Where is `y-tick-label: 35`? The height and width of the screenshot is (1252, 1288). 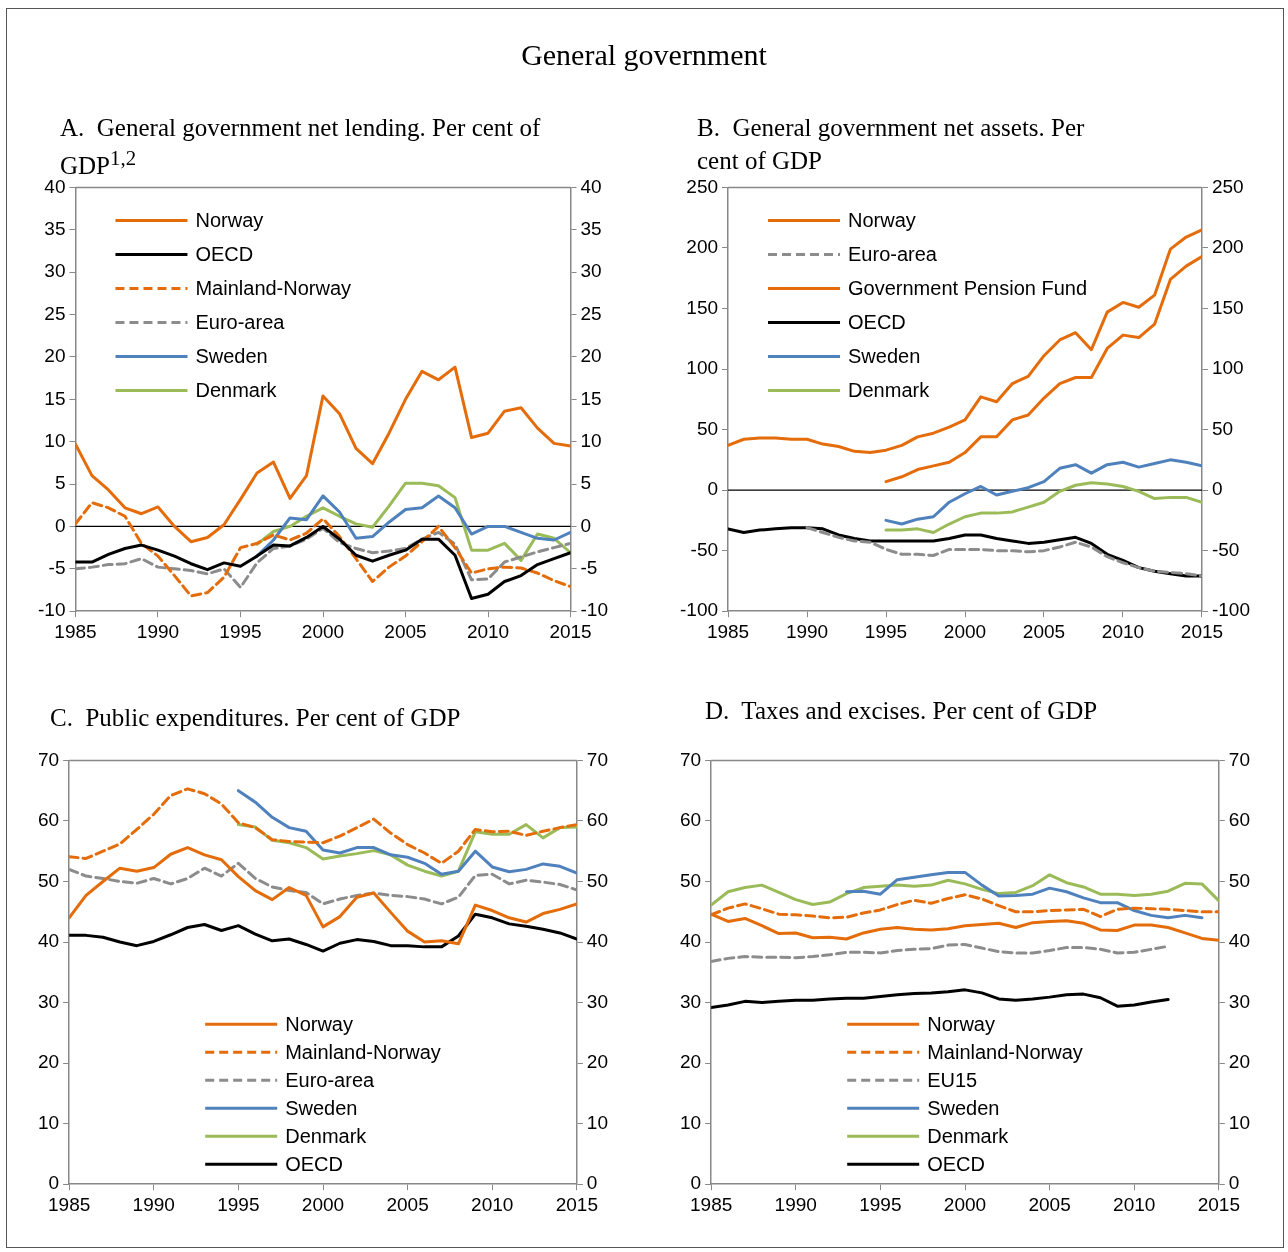 y-tick-label: 35 is located at coordinates (55, 229).